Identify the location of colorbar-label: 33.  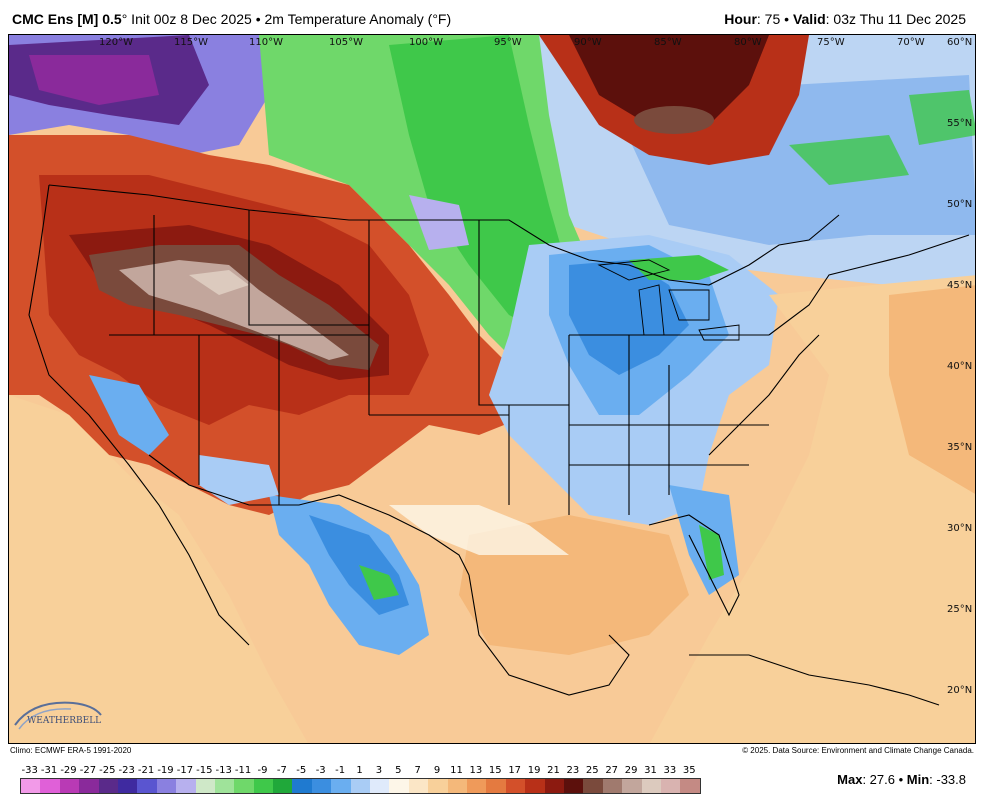
(670, 770).